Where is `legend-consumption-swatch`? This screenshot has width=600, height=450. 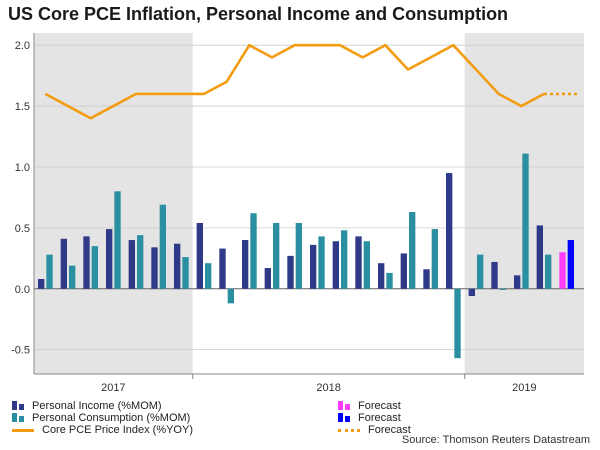 legend-consumption-swatch is located at coordinates (19, 418).